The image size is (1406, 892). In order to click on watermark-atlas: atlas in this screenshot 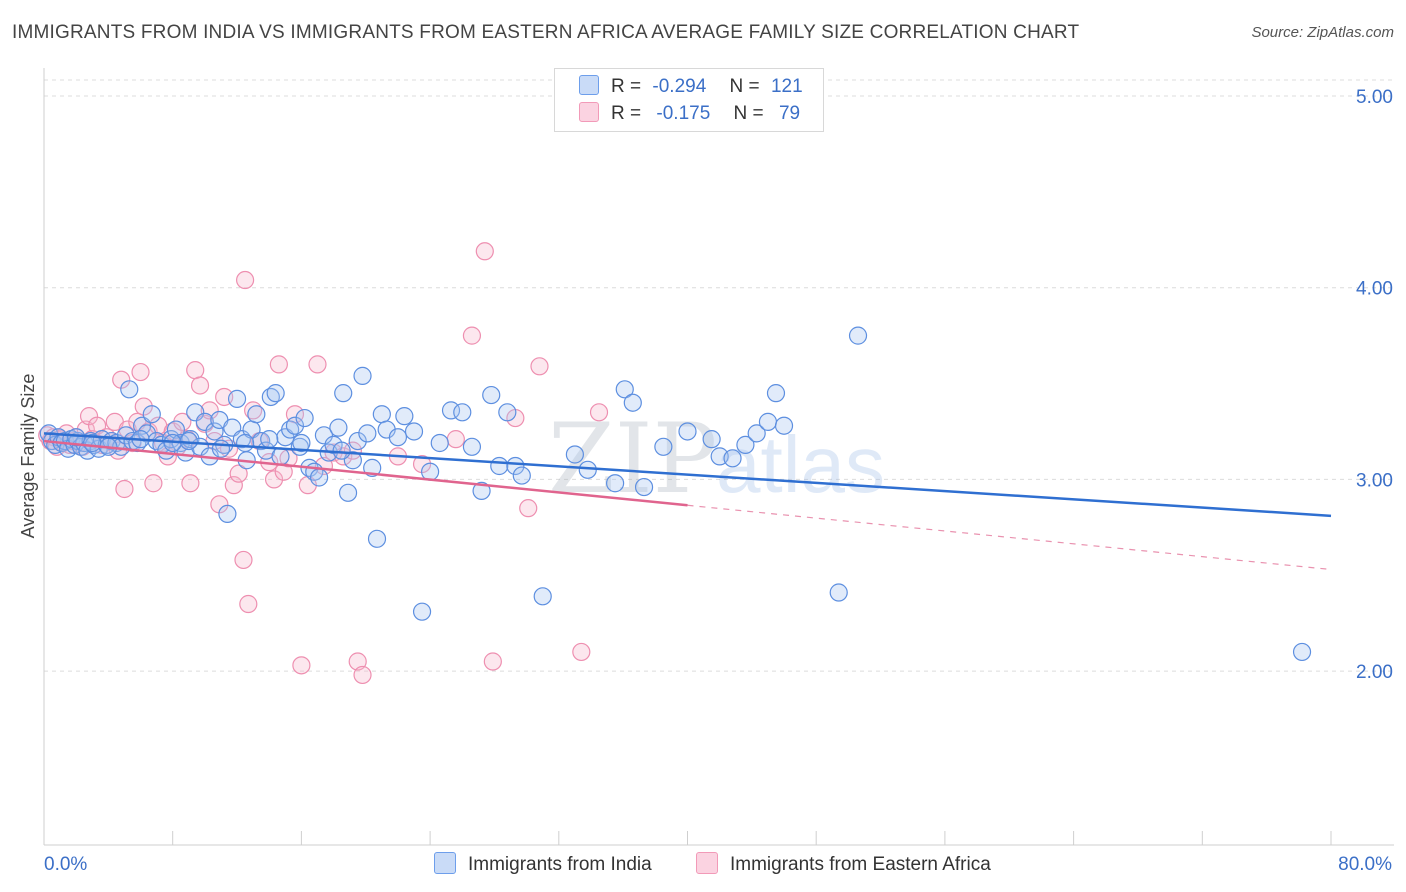, I will do `click(800, 464)`.